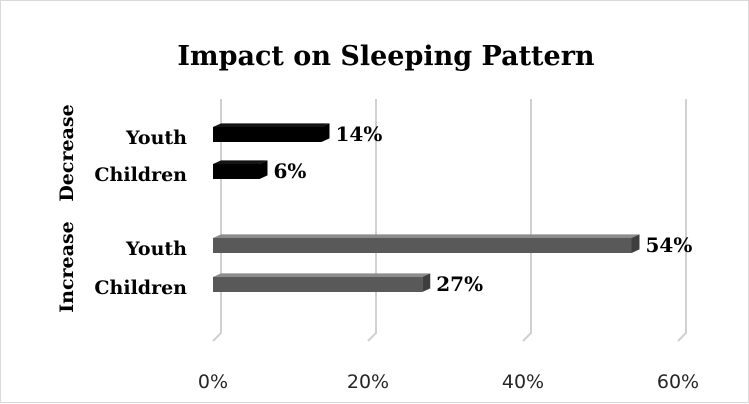 This screenshot has height=404, width=749. What do you see at coordinates (678, 382) in the screenshot?
I see `x-tick-label: 60%` at bounding box center [678, 382].